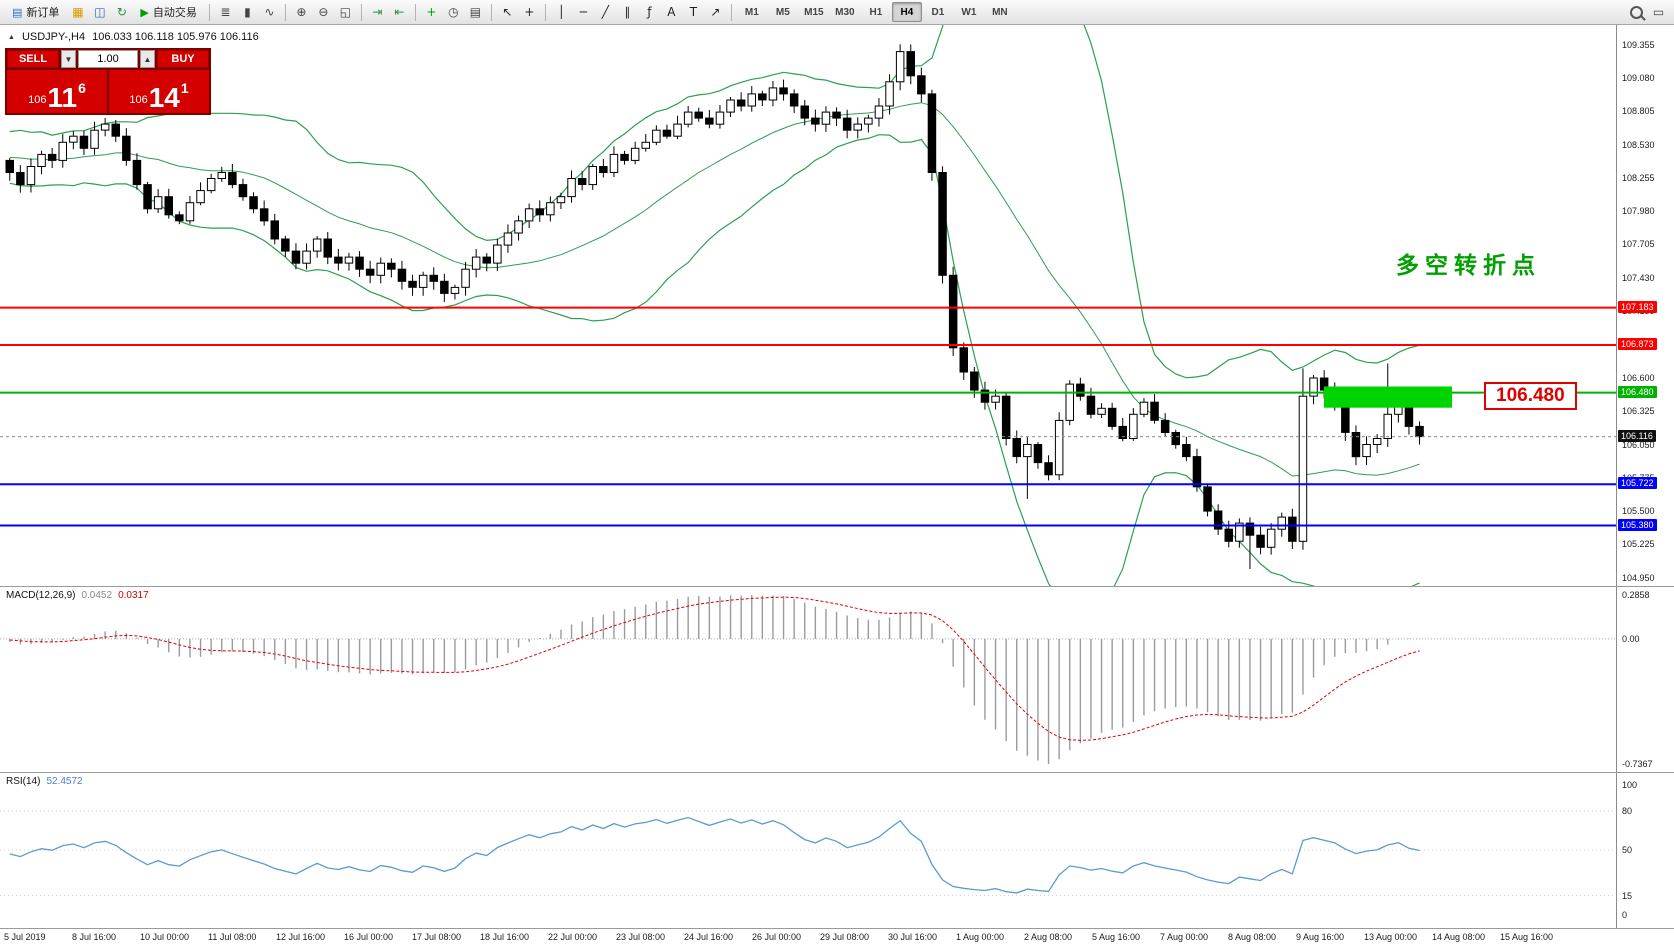 The width and height of the screenshot is (1674, 947). Describe the element at coordinates (345, 12) in the screenshot. I see `tile-windows-icon: ◱` at that location.